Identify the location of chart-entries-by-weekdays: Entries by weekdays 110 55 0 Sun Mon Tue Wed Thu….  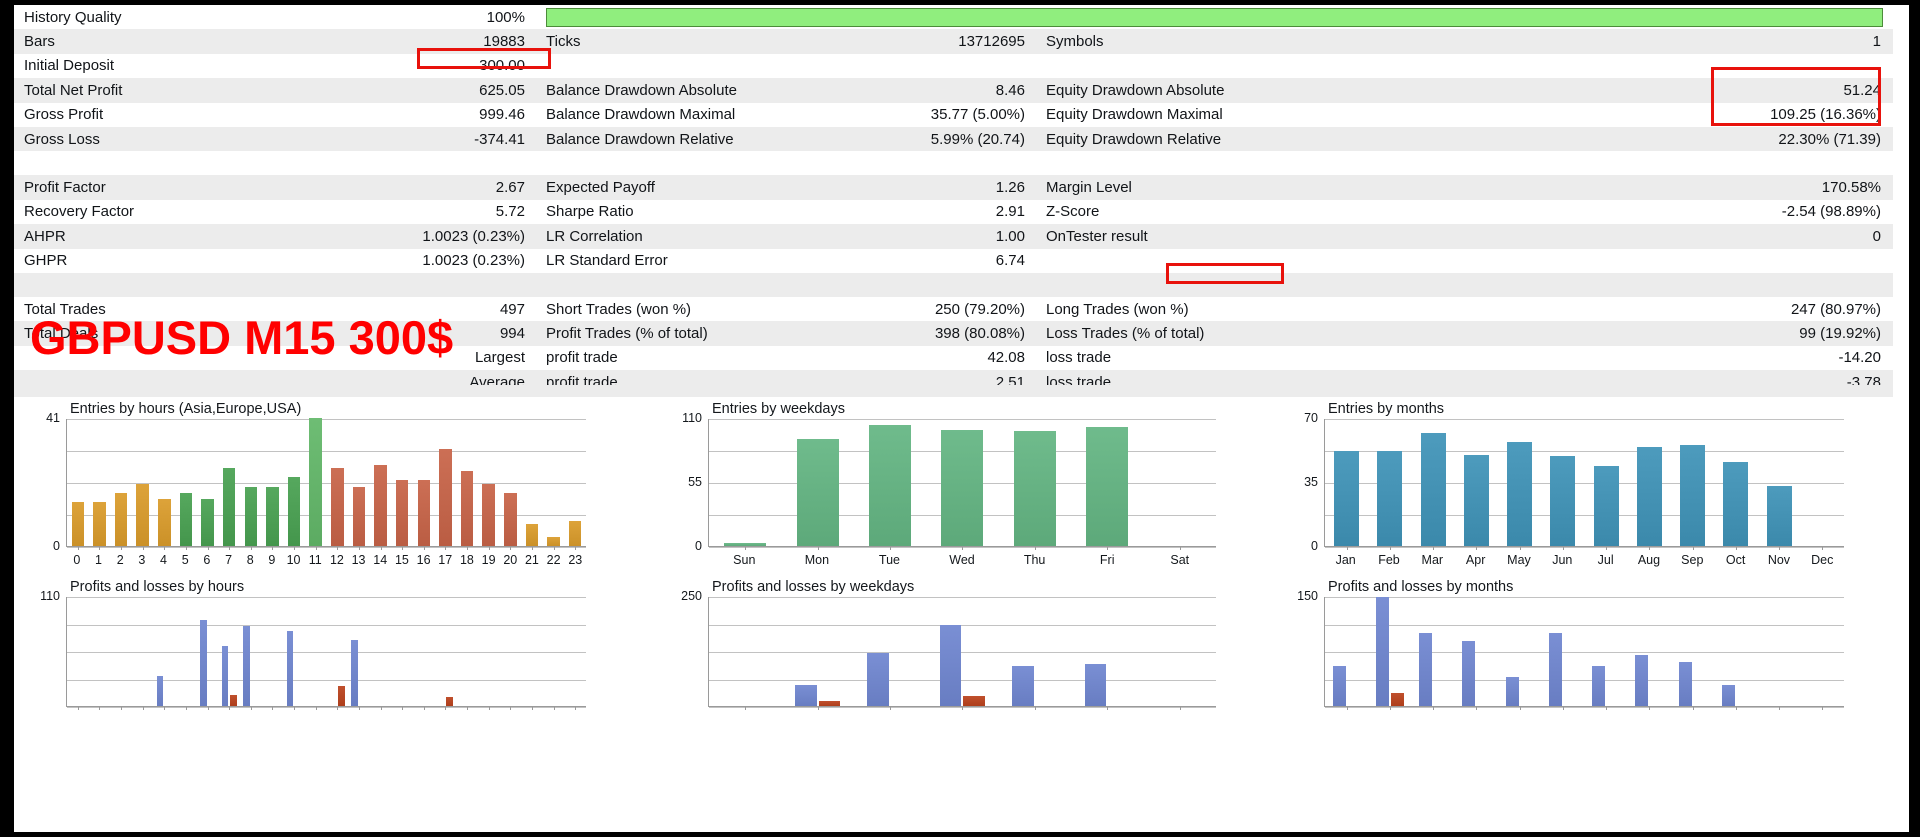
(953, 486).